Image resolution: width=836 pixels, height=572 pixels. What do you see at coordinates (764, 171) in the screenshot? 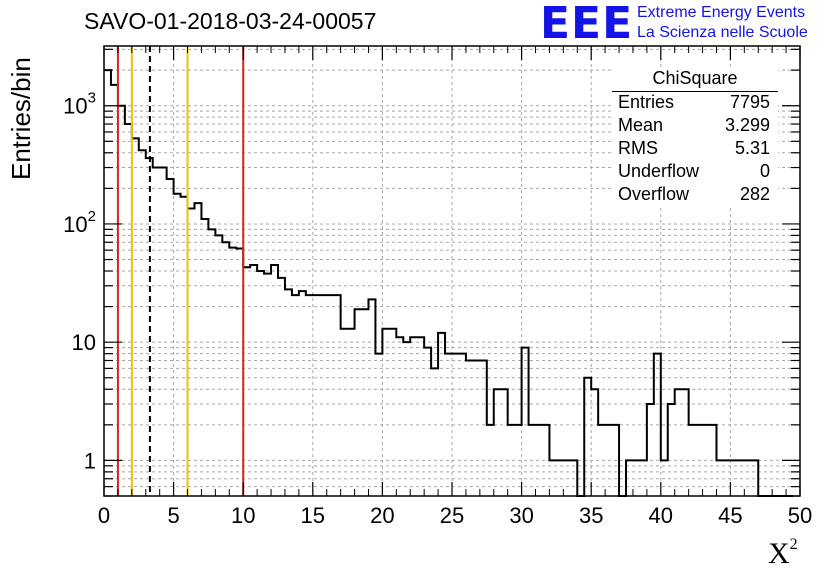
I see `stats-value: 0` at bounding box center [764, 171].